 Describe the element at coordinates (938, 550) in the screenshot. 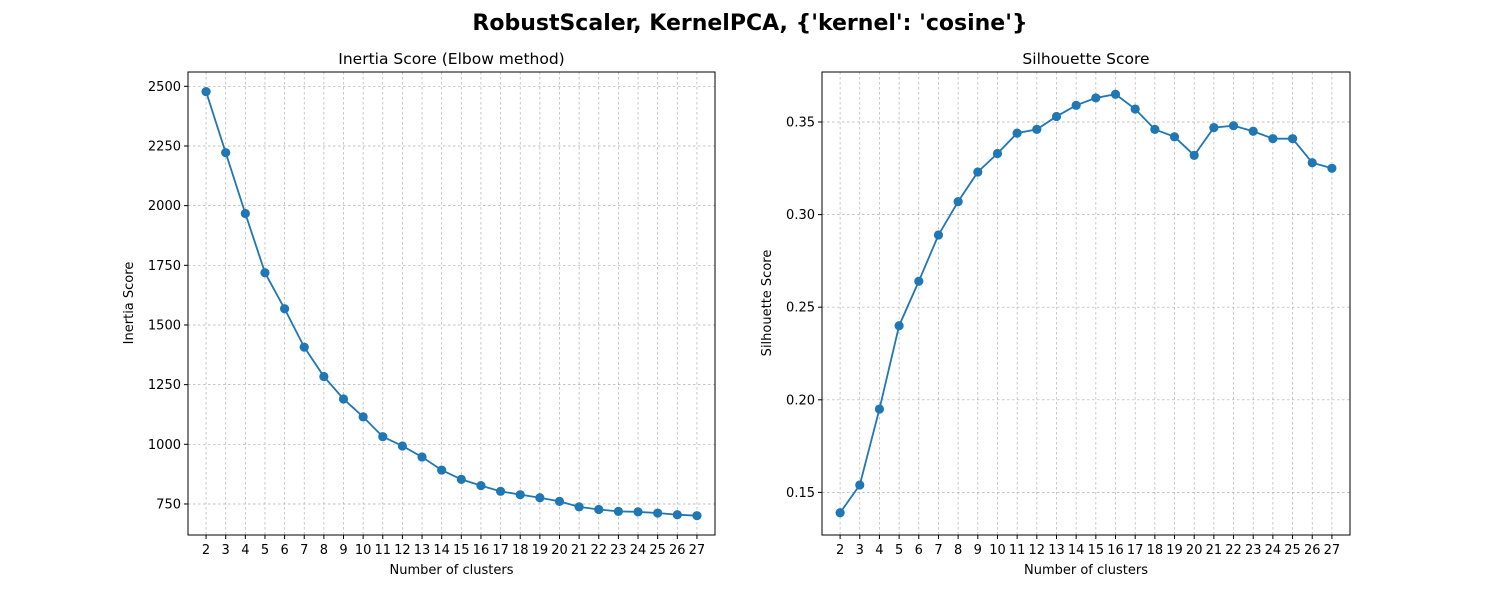

I see `silhouette-xtick-label-5: 7` at that location.